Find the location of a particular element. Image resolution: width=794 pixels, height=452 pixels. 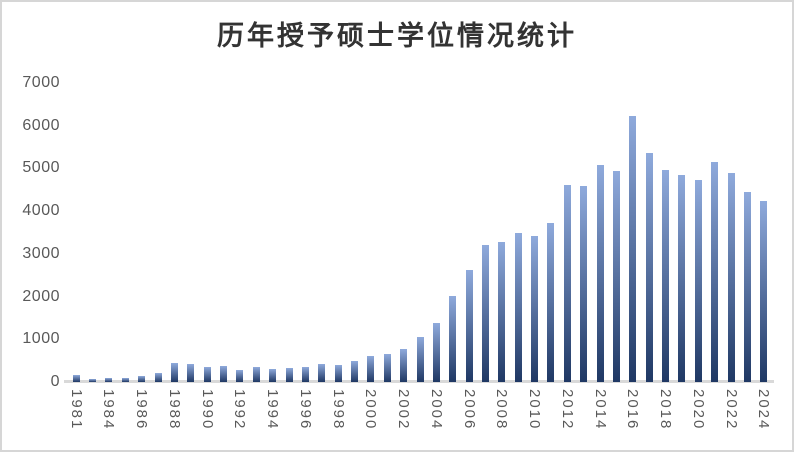

x-axis-tick-label: 1996 is located at coordinates (305, 410).